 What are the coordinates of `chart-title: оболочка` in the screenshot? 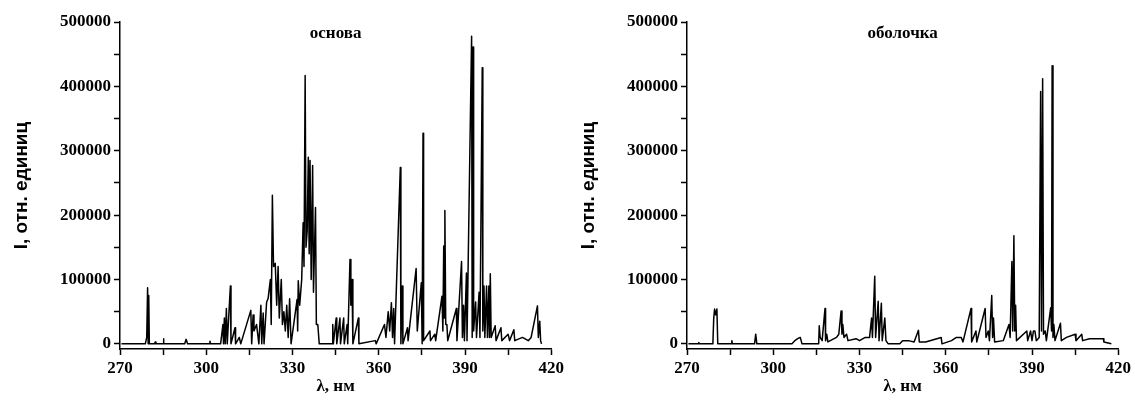 It's located at (903, 33).